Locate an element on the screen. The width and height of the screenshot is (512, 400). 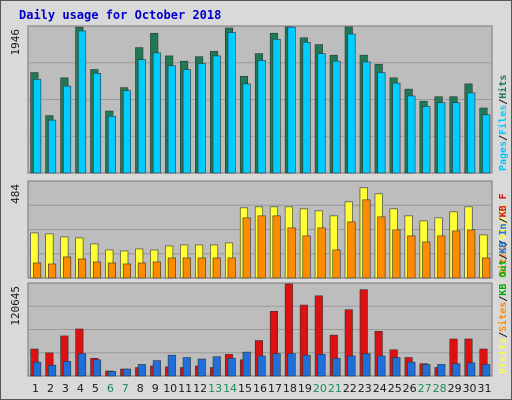
top-legend-item: Files is located at coordinates (503, 120).